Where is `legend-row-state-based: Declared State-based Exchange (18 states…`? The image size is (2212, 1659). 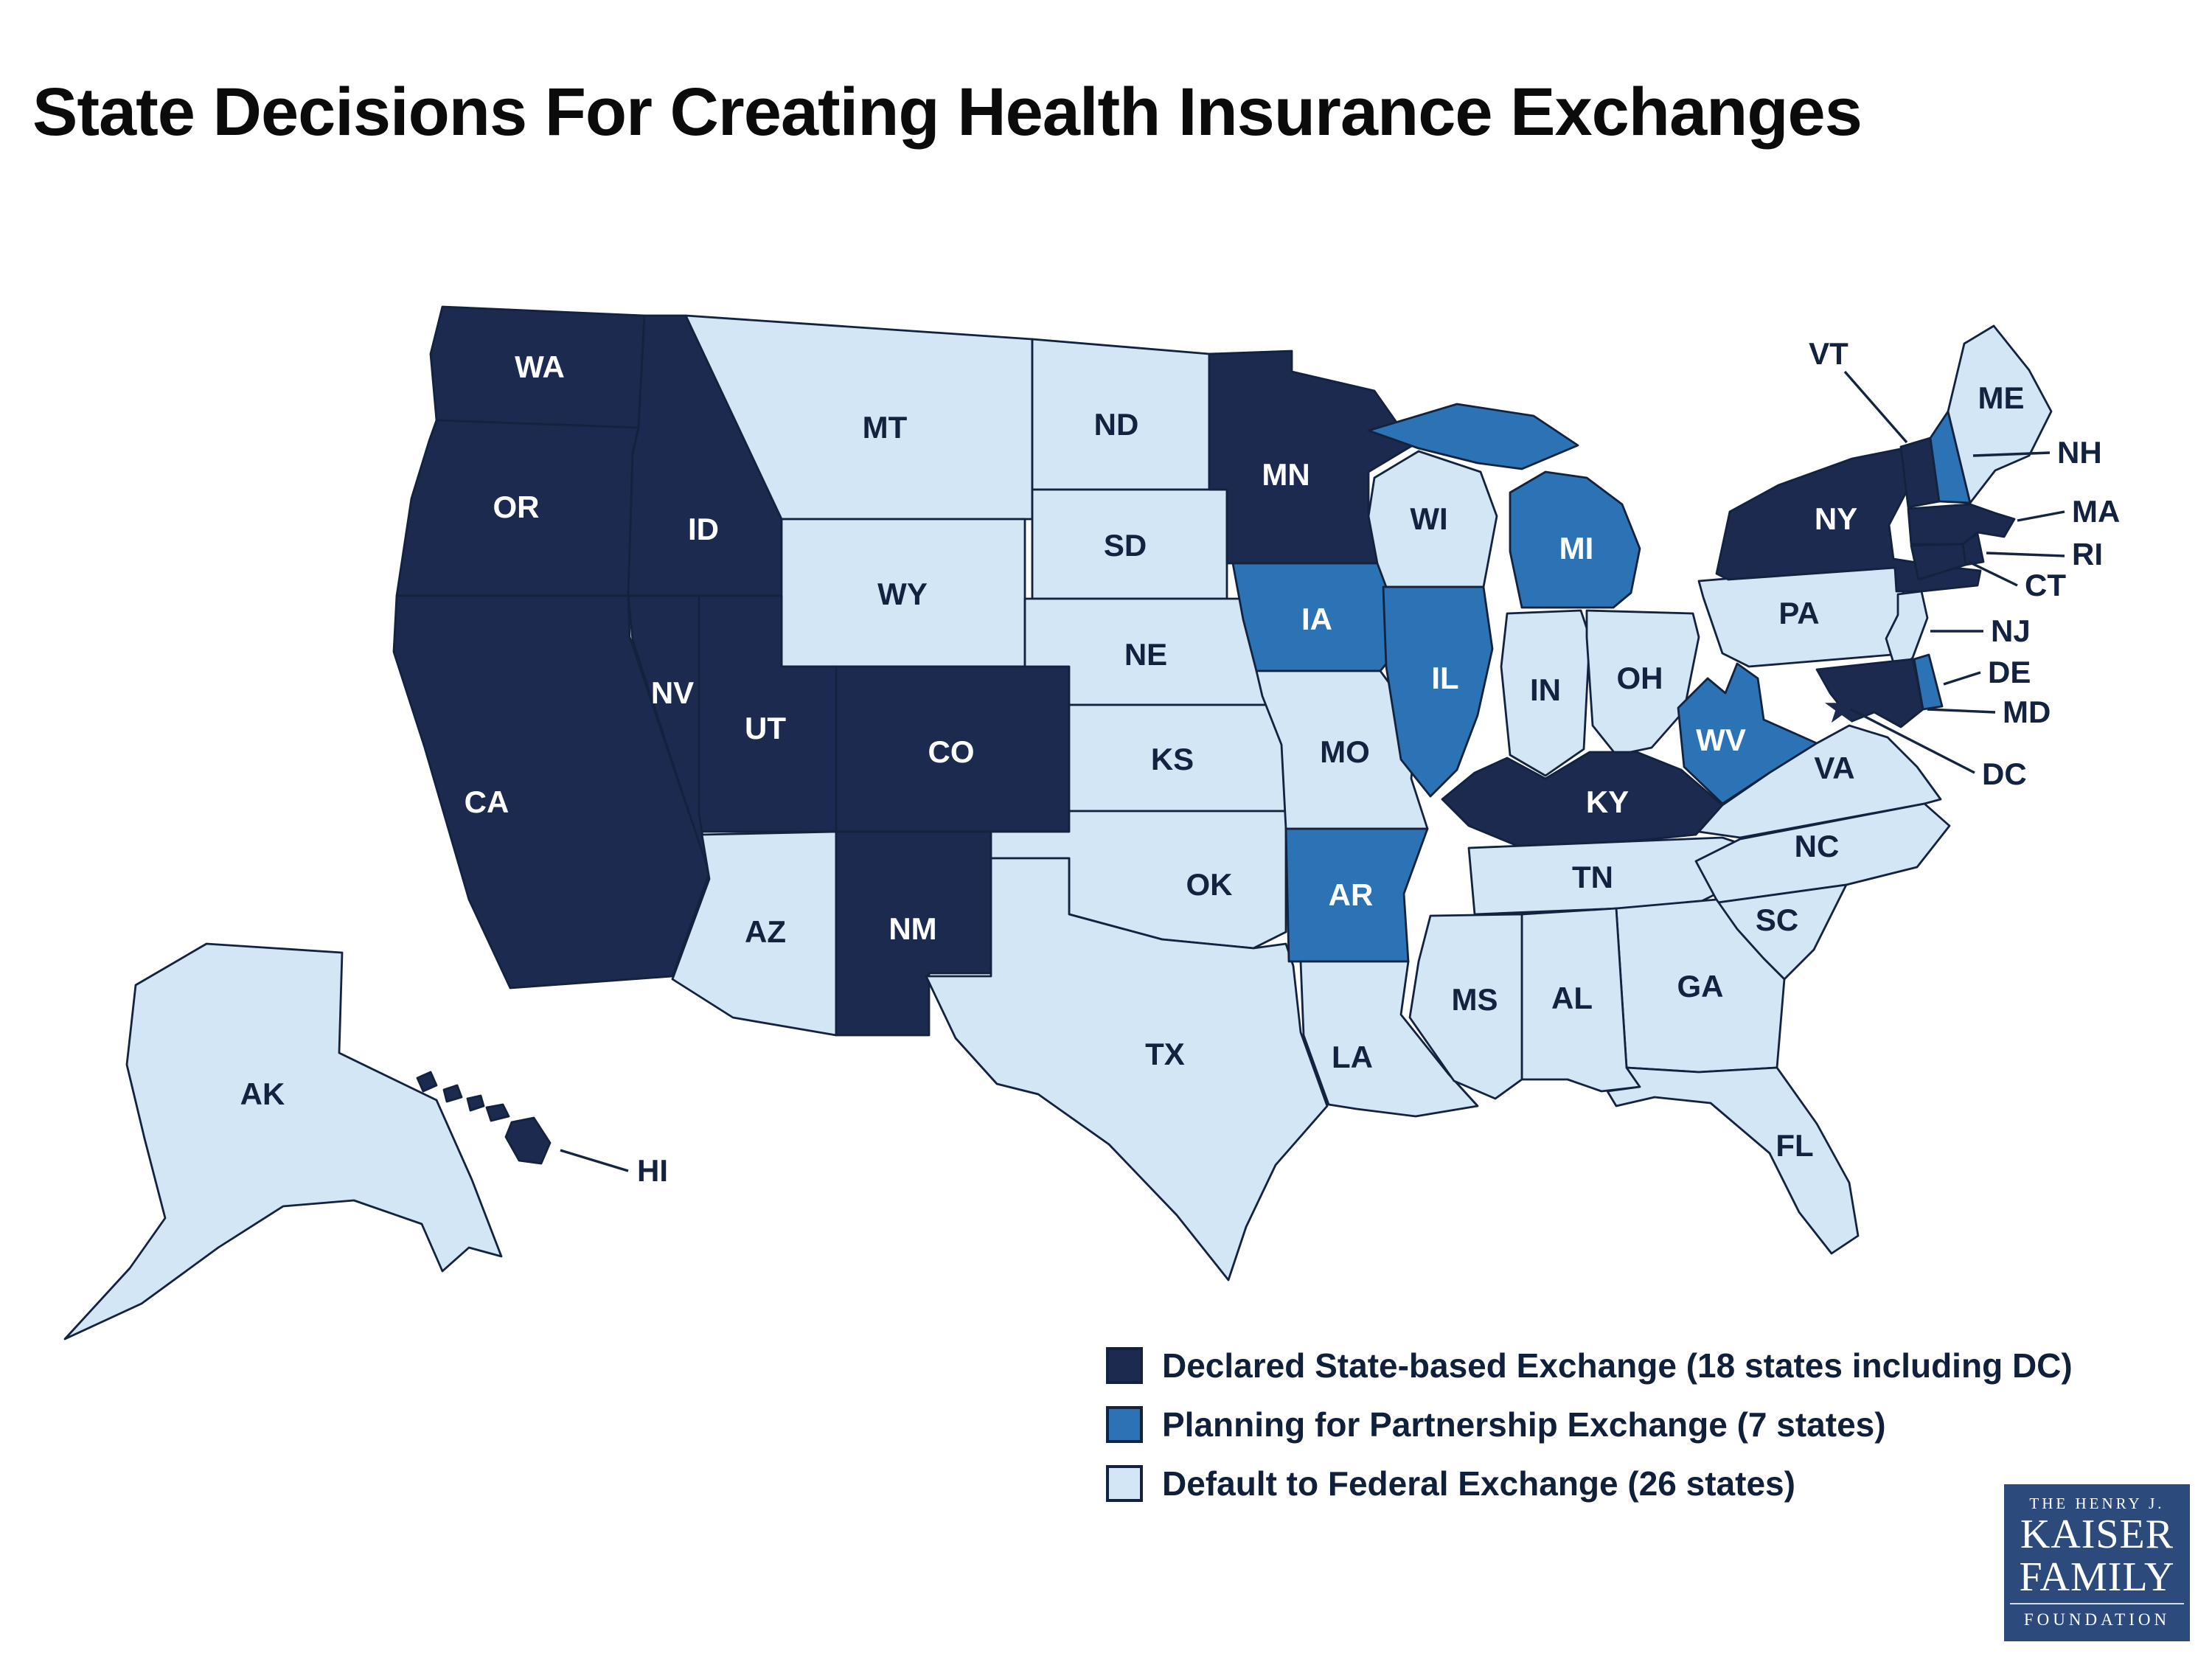
legend-row-state-based: Declared State-based Exchange (18 states… is located at coordinates (1589, 1365).